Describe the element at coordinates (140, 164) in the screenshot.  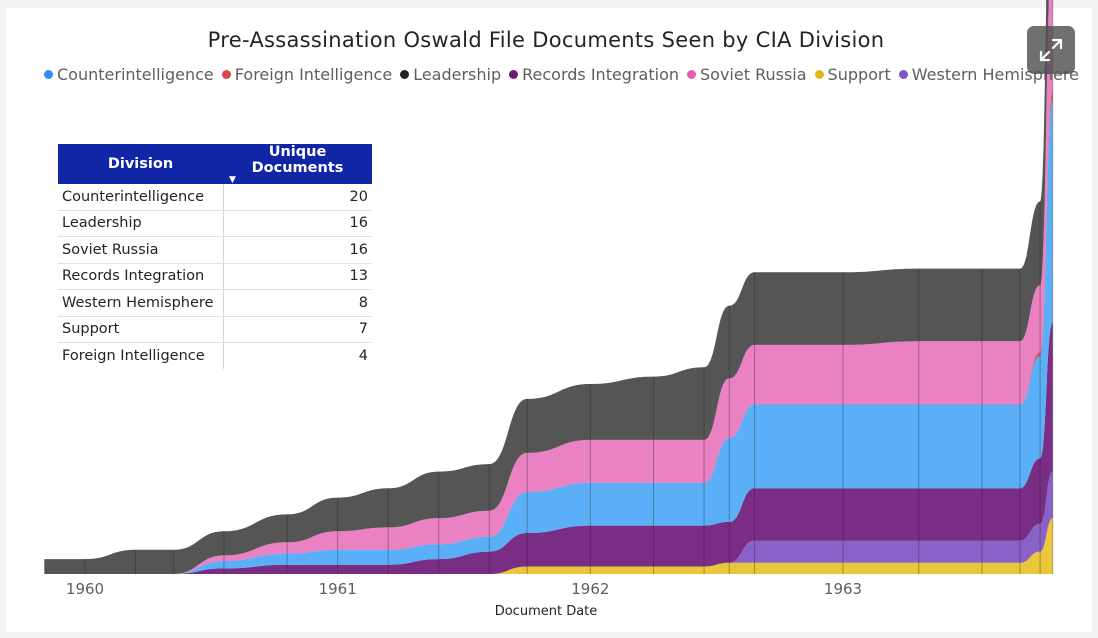
I see `division-column-header: Division` at that location.